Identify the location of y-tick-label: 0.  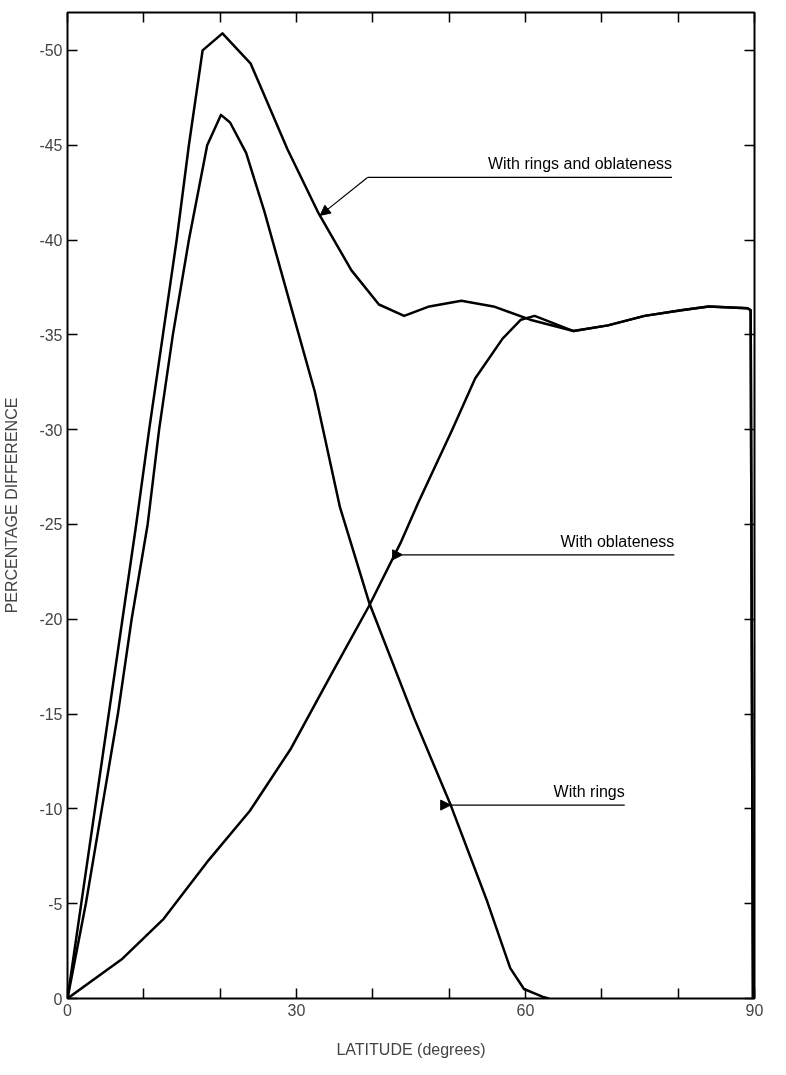
(58, 999).